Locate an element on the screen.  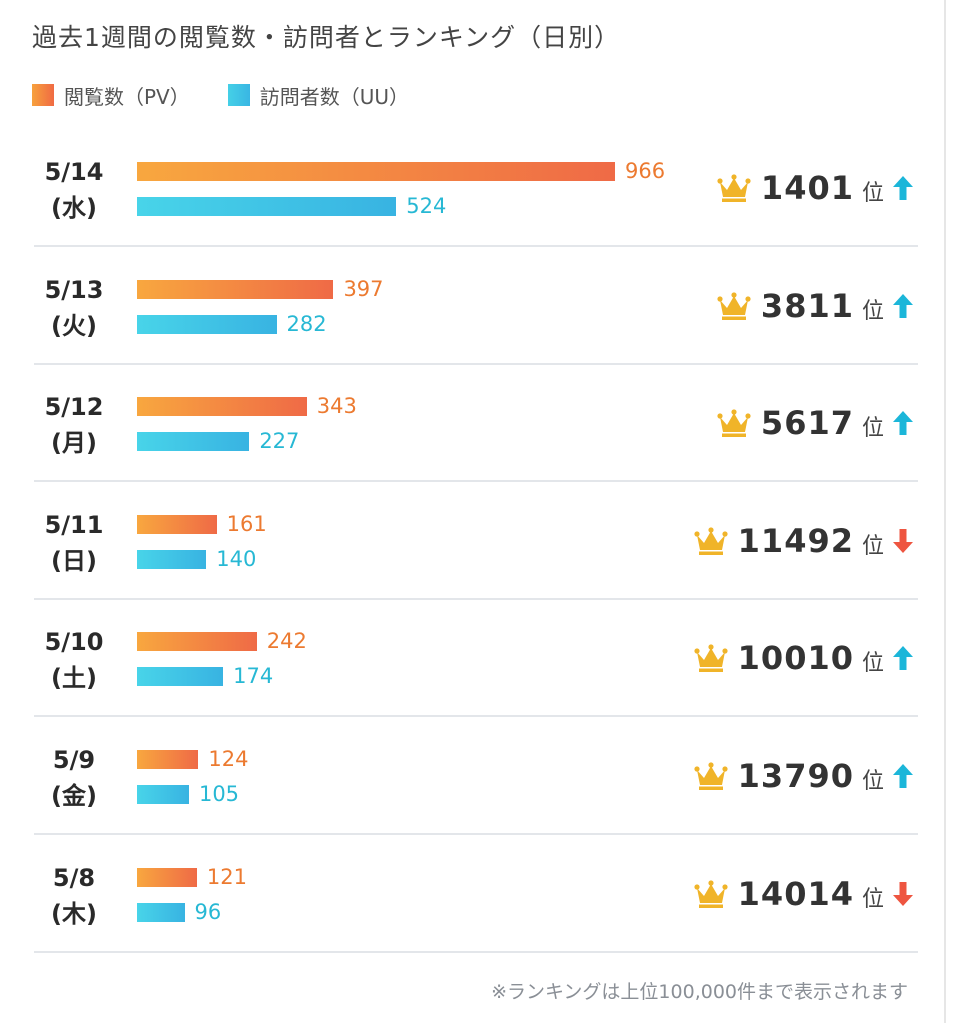
rank-number: 3811 is located at coordinates (807, 305).